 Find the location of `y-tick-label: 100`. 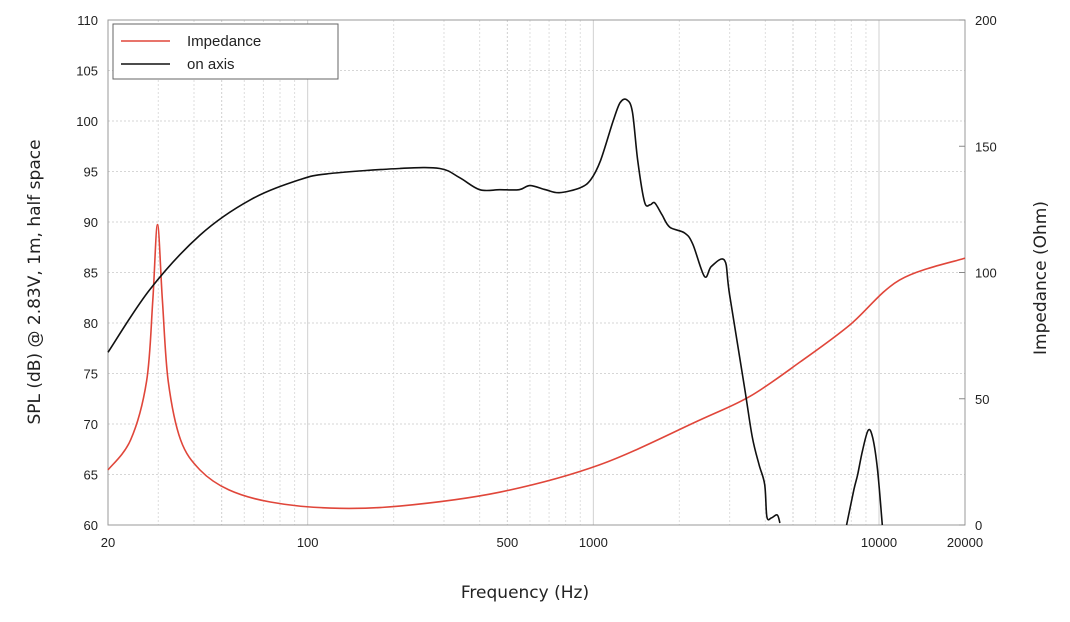

y-tick-label: 100 is located at coordinates (87, 121).